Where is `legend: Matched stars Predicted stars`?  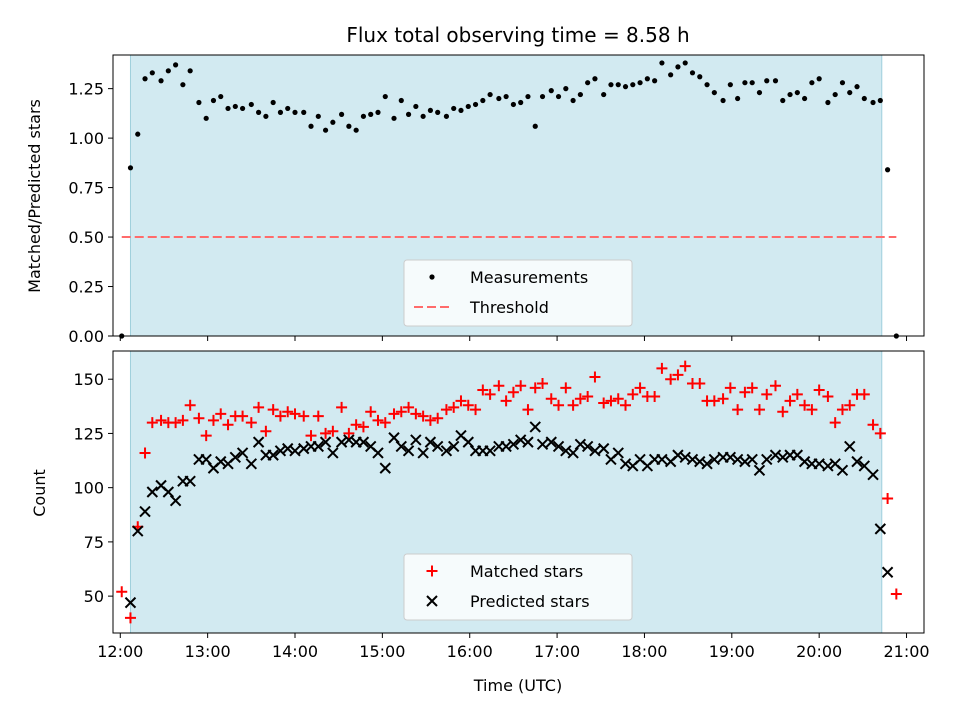 legend: Matched stars Predicted stars is located at coordinates (518, 587).